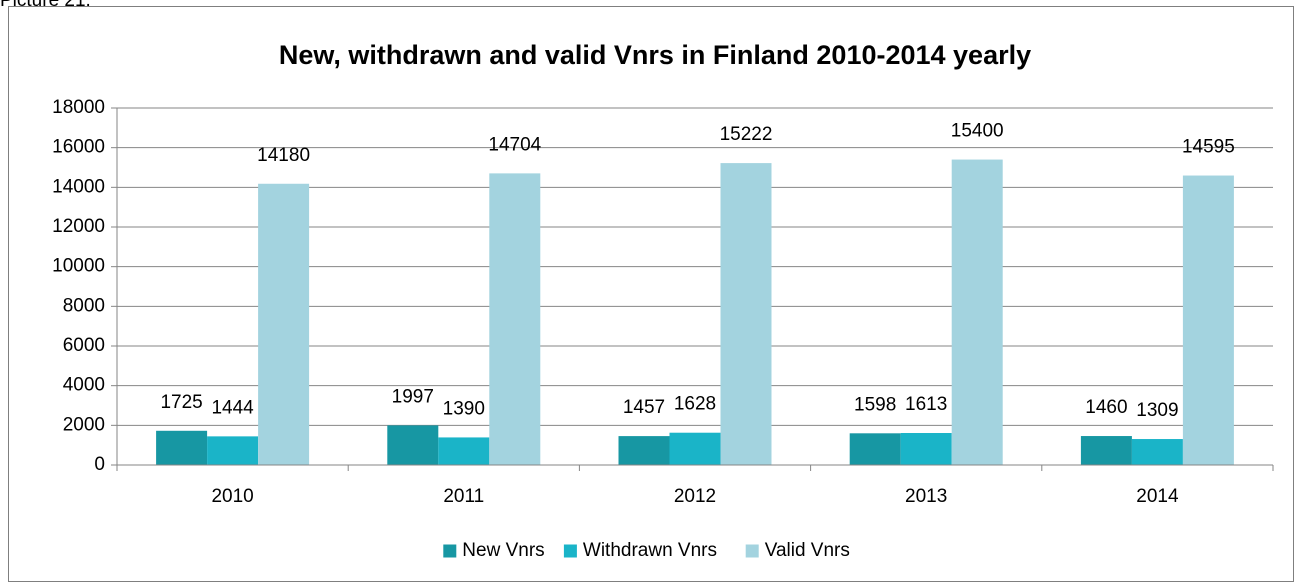 This screenshot has width=1301, height=586. What do you see at coordinates (644, 407) in the screenshot?
I see `data-label: 1457` at bounding box center [644, 407].